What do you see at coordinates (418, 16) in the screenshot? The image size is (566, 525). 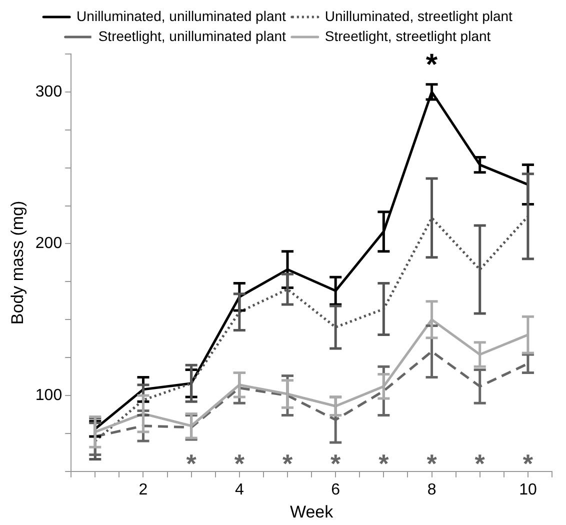 I see `legend-label: Unilluminated, streetlight plant` at bounding box center [418, 16].